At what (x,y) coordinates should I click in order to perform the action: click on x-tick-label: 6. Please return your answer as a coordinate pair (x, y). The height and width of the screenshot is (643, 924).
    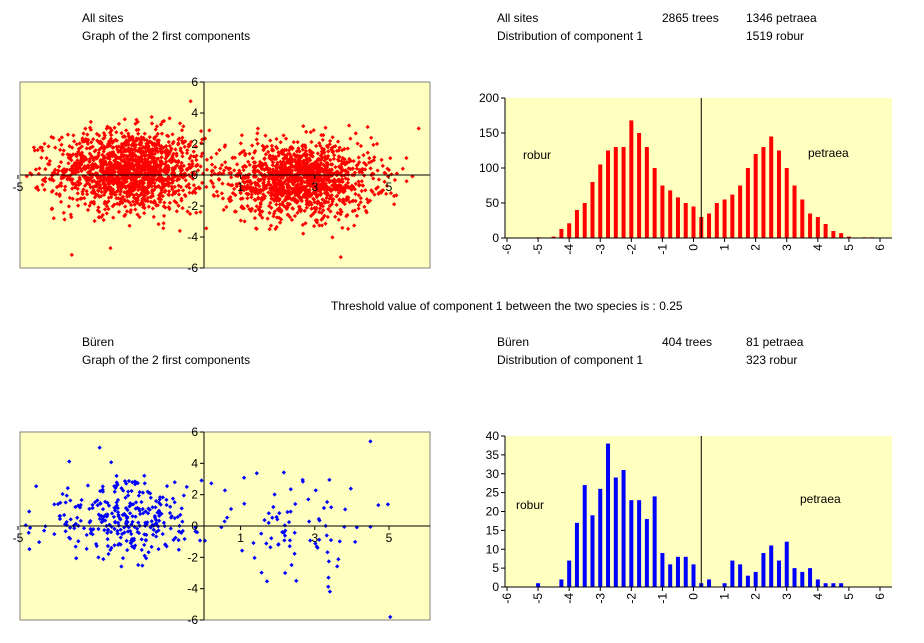
    Looking at the image, I should click on (880, 247).